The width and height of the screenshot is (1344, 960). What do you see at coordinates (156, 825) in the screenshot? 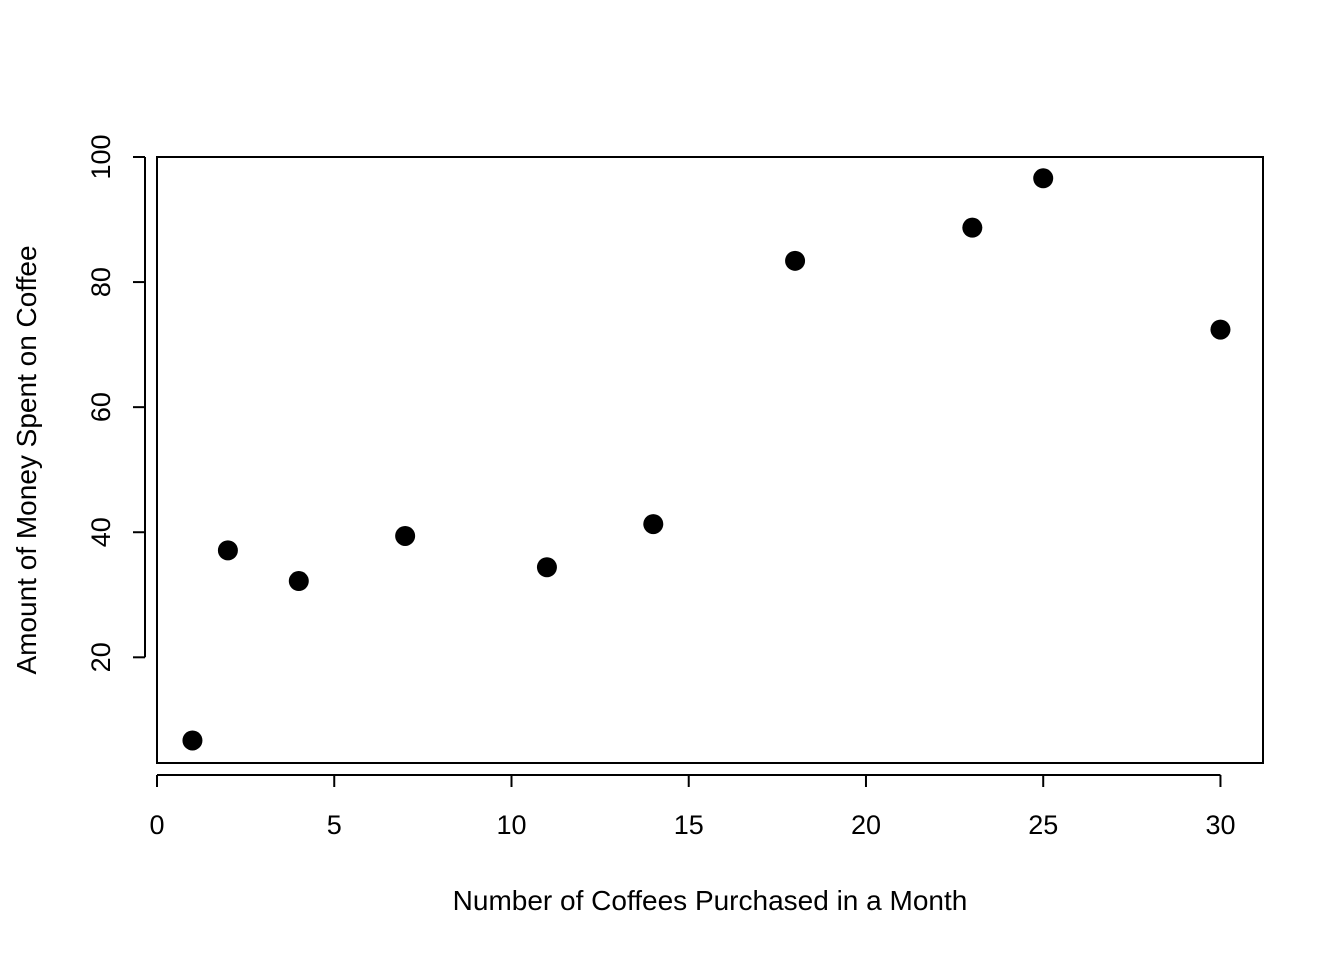
I see `x-tick-label: 0` at bounding box center [156, 825].